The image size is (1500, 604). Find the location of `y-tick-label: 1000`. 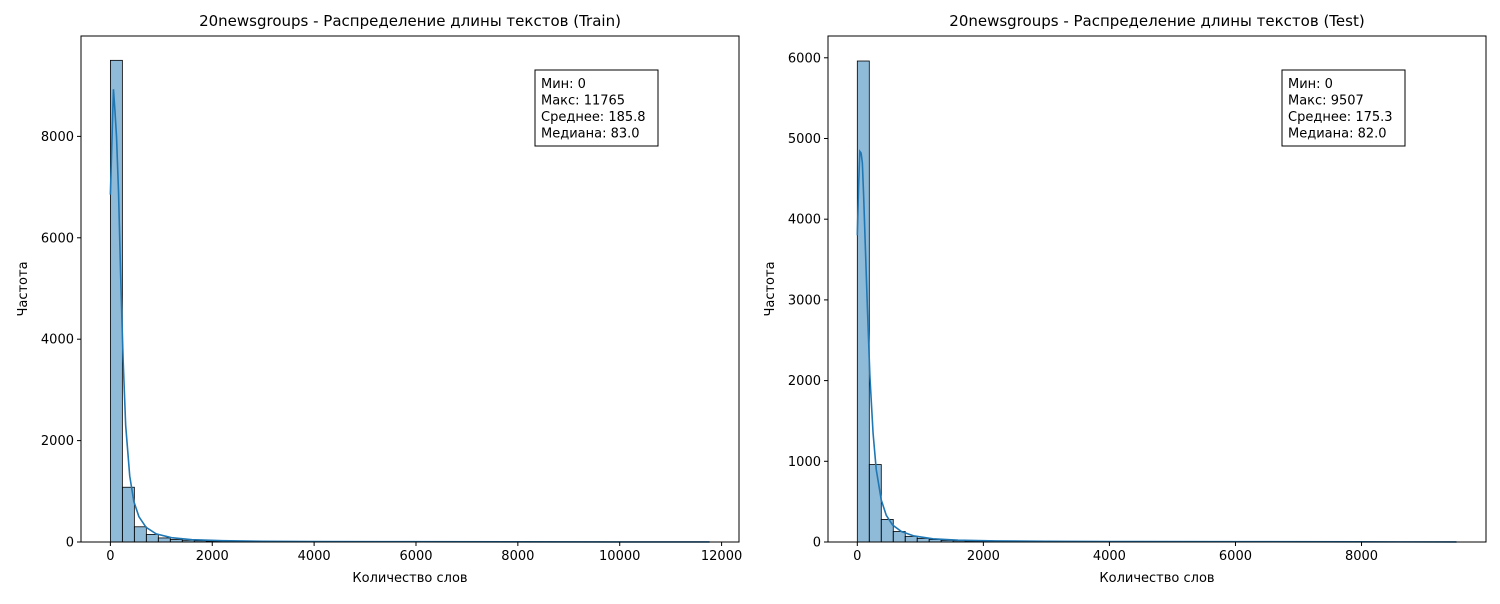

y-tick-label: 1000 is located at coordinates (804, 462).